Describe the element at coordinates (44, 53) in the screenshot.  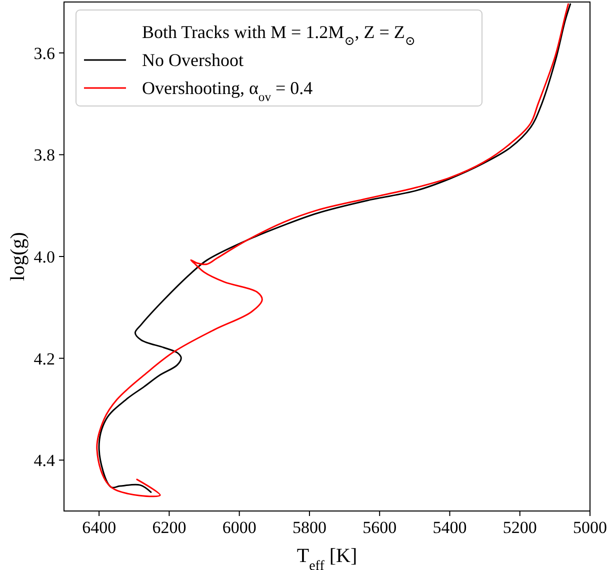
I see `y-tick-label: 3.6` at that location.